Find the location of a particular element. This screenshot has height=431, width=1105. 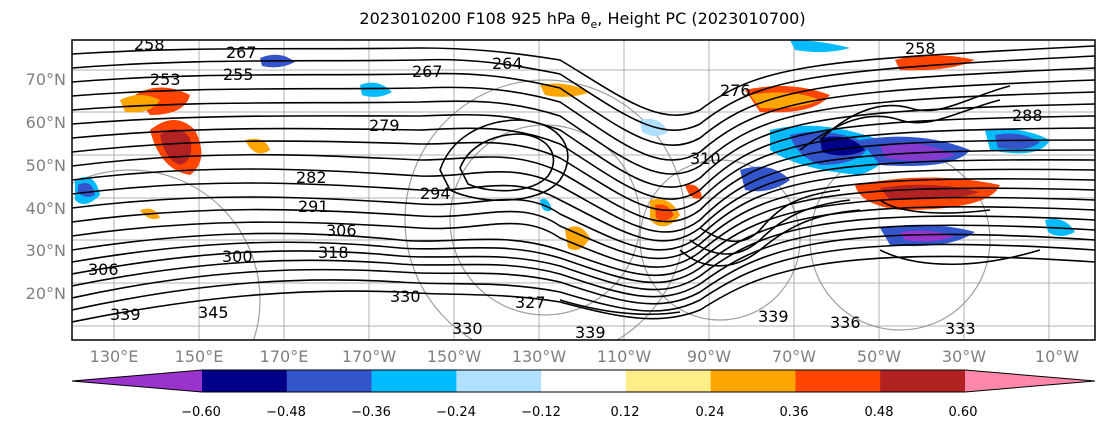

colorbar-label: 0.48 is located at coordinates (879, 412).